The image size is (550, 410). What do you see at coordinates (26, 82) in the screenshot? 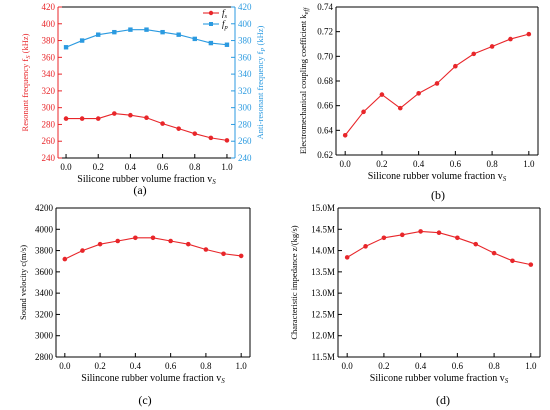
I see `y-axis-label: Resonant frequency fS (kHz)` at bounding box center [26, 82].